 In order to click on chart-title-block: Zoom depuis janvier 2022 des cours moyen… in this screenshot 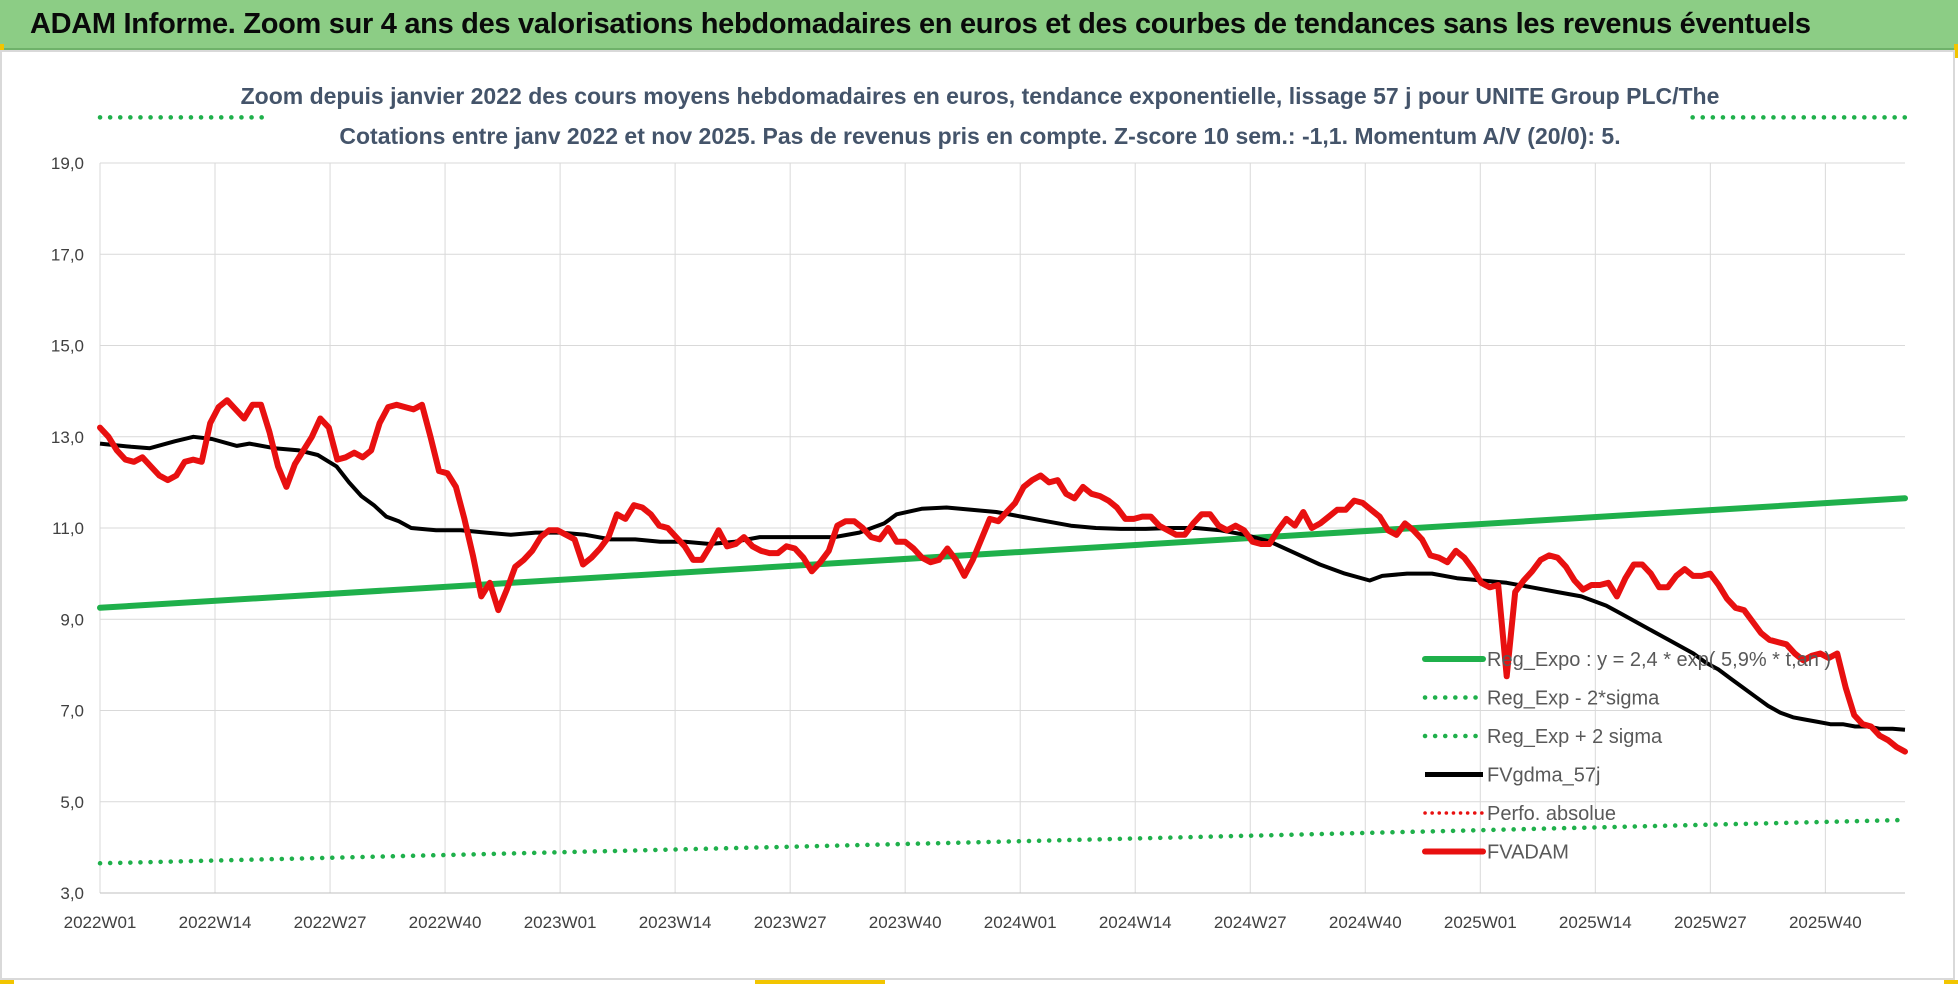, I will do `click(980, 116)`.